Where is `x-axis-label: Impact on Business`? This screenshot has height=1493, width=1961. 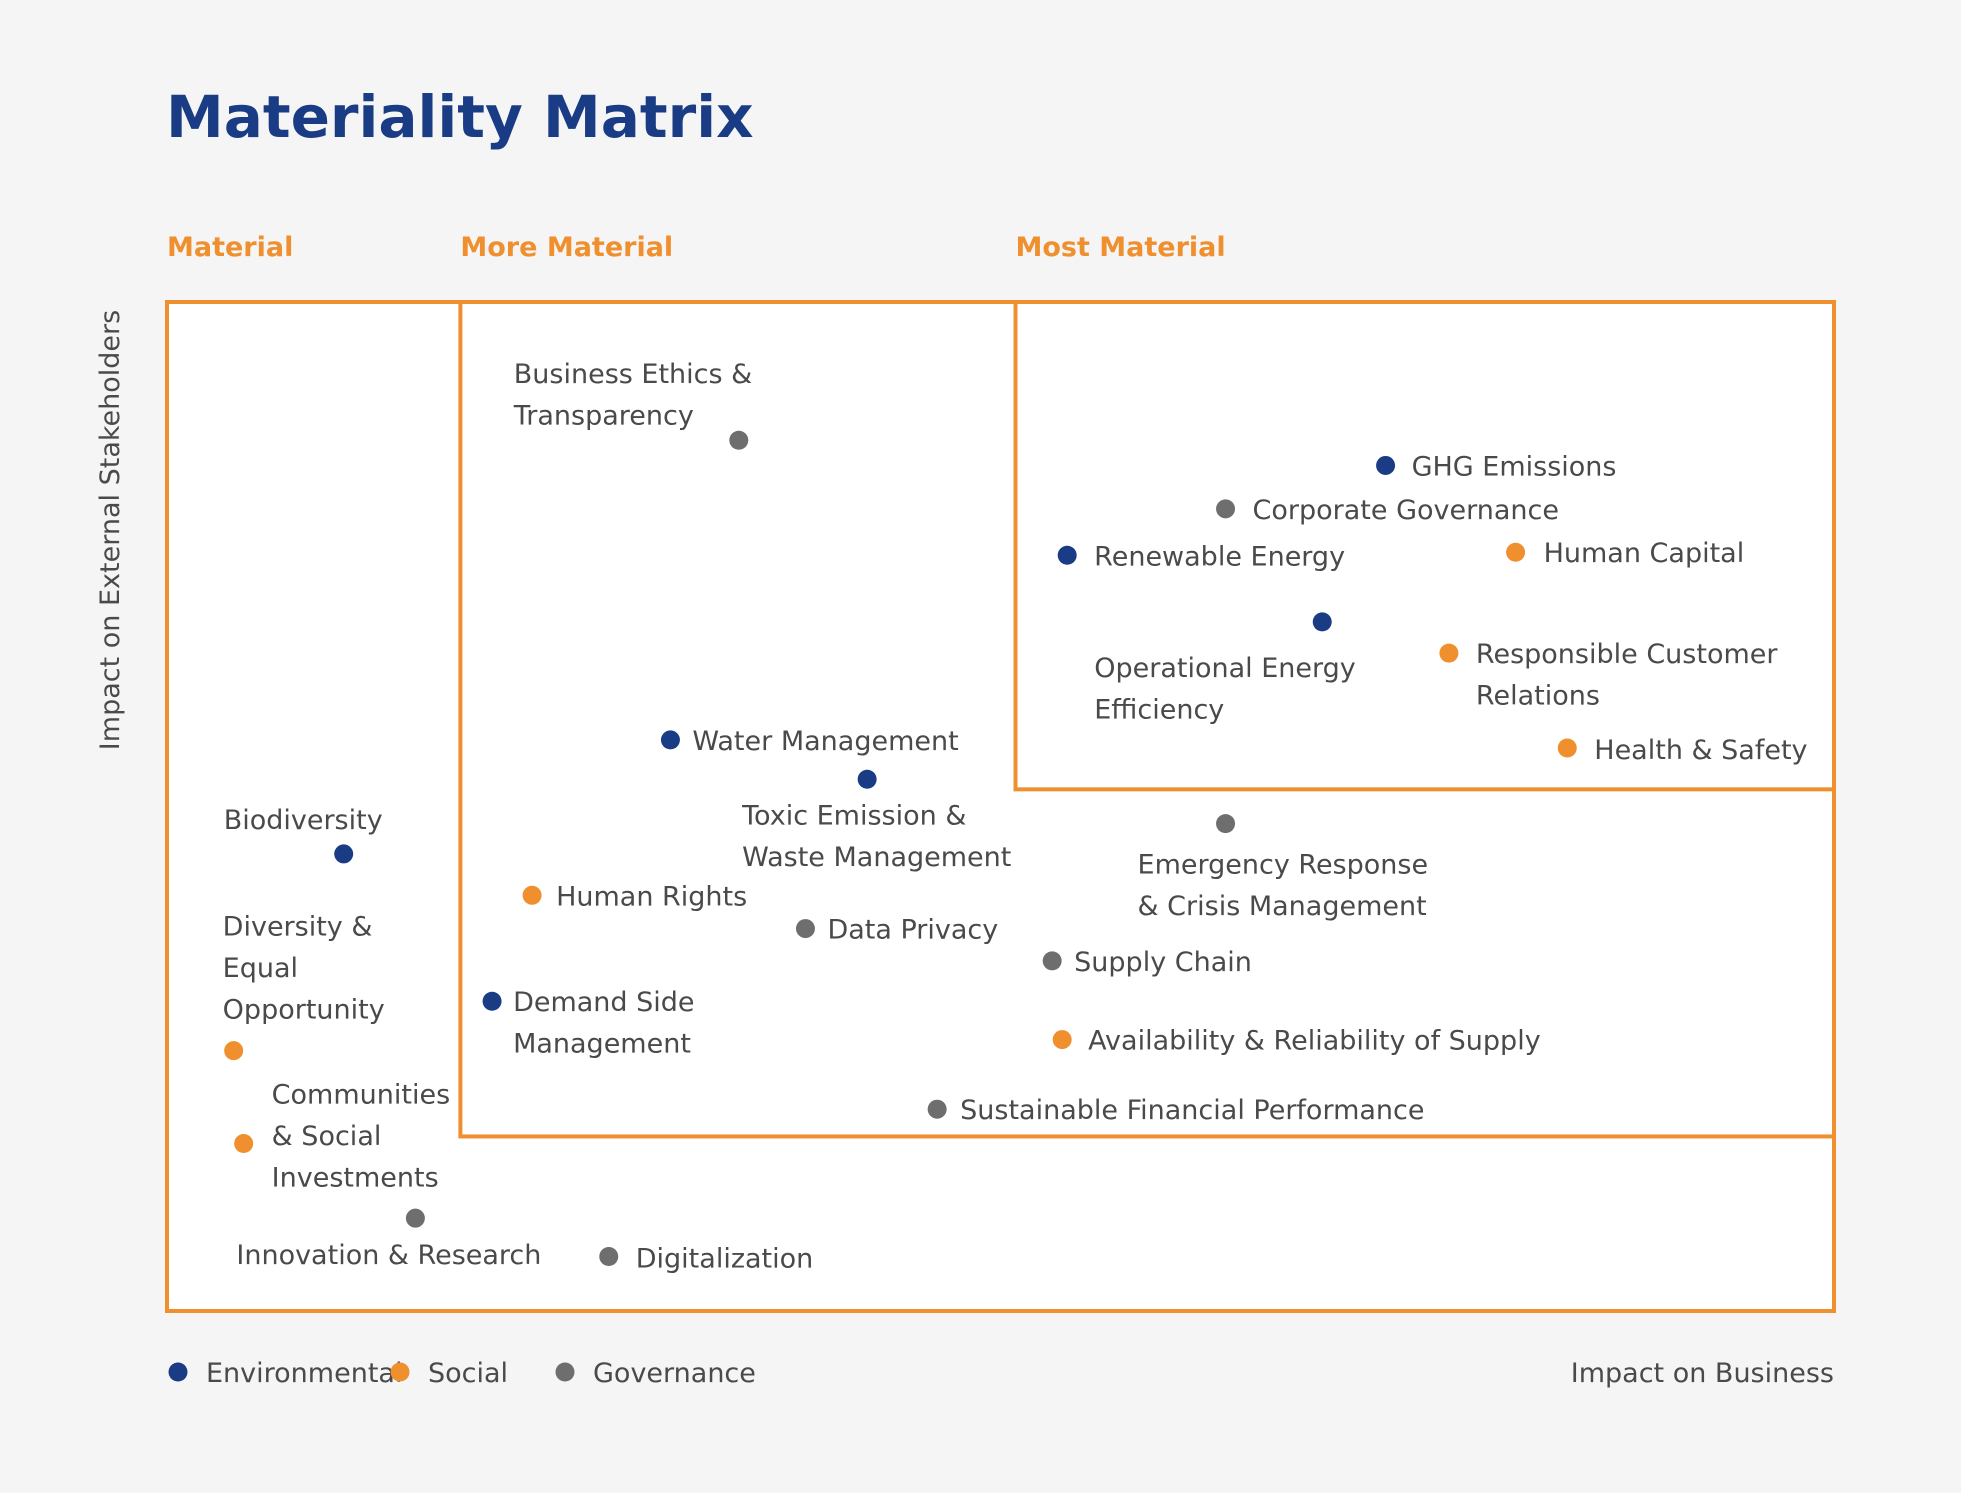
x-axis-label: Impact on Business is located at coordinates (1702, 1373).